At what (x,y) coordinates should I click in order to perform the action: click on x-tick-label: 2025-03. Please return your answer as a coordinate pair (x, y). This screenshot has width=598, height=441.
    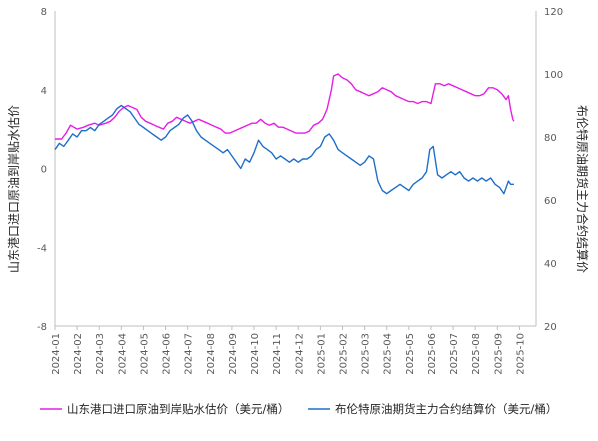
    Looking at the image, I should click on (366, 354).